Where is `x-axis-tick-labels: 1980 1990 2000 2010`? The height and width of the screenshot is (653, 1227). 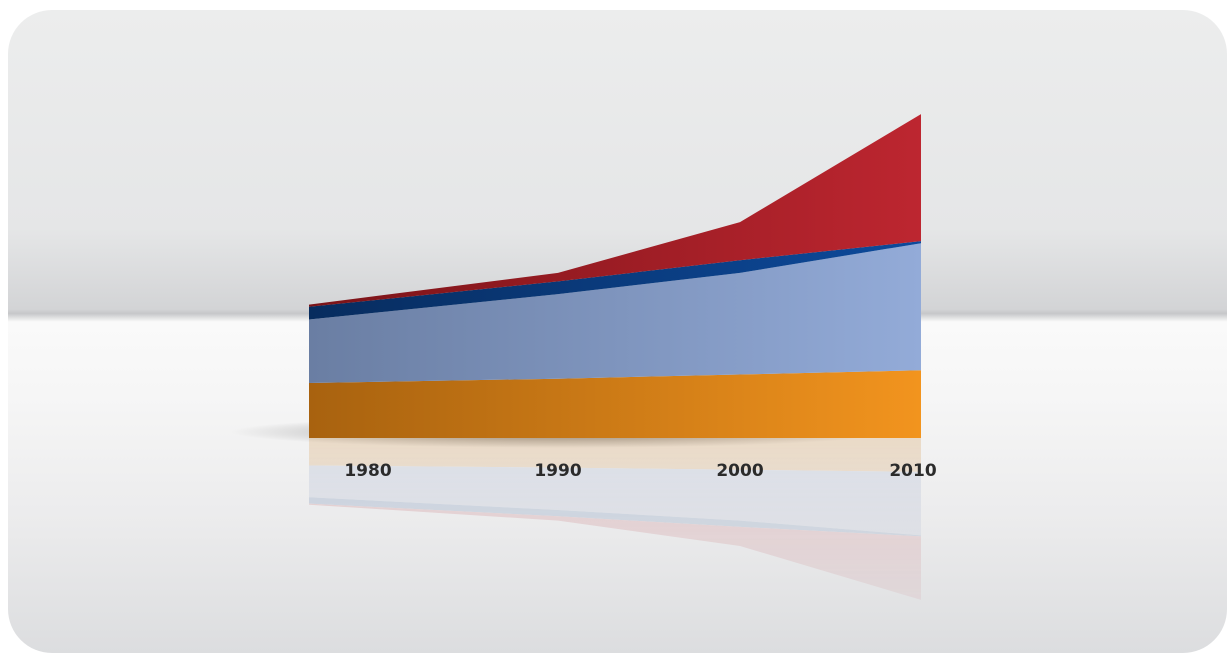 x-axis-tick-labels: 1980 1990 2000 2010 is located at coordinates (640, 471).